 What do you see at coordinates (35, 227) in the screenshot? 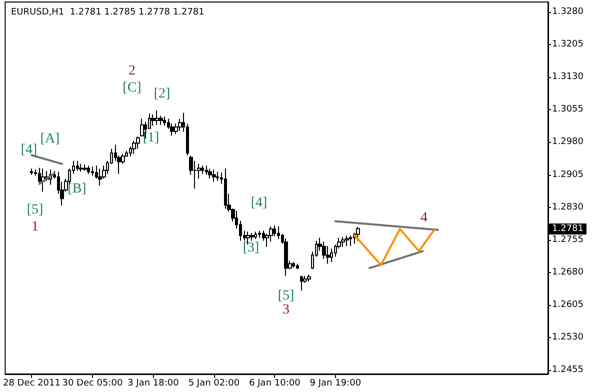
I see `annotation: 1` at bounding box center [35, 227].